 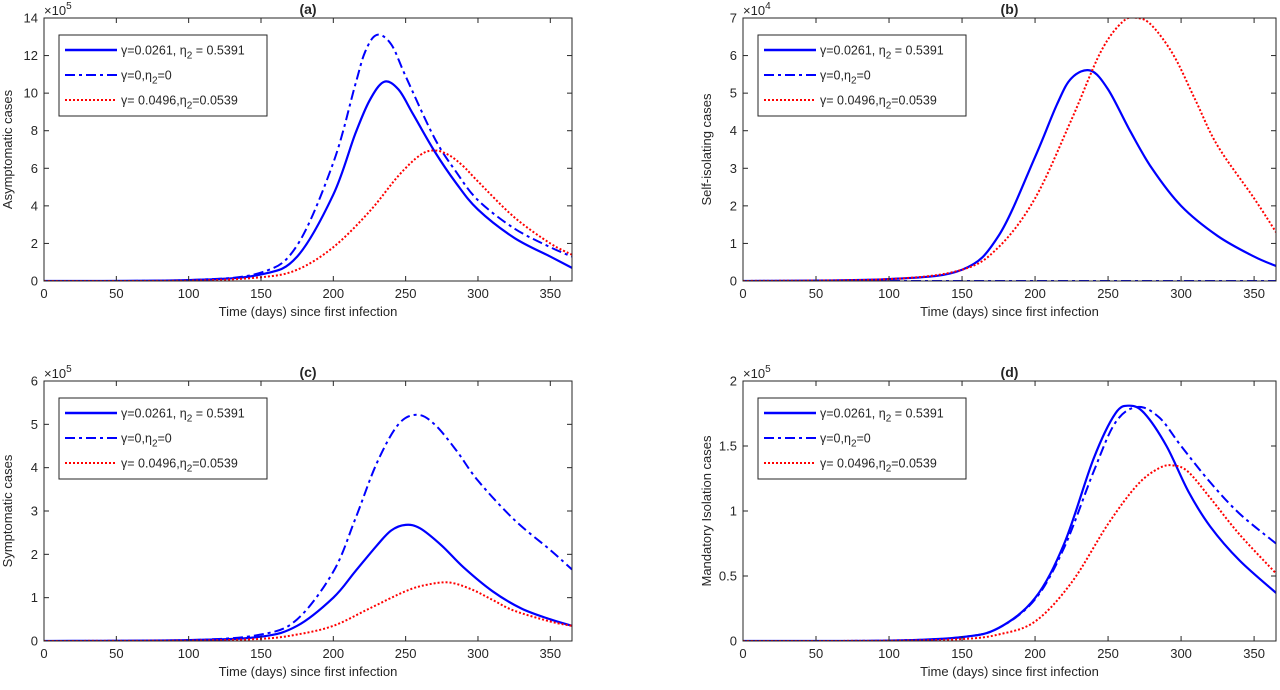 I want to click on y-tick-label: 14, so click(x=31, y=18).